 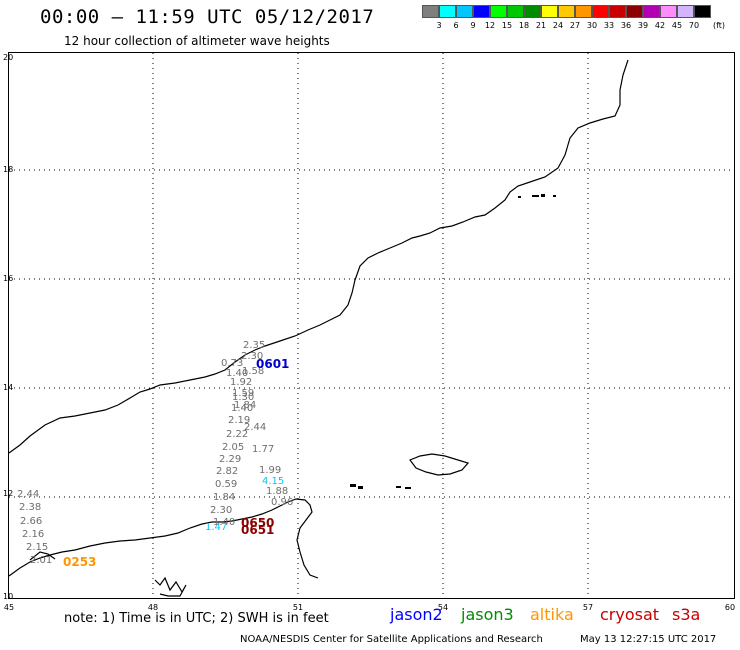 What do you see at coordinates (273, 481) in the screenshot?
I see `swh-value: 4.15` at bounding box center [273, 481].